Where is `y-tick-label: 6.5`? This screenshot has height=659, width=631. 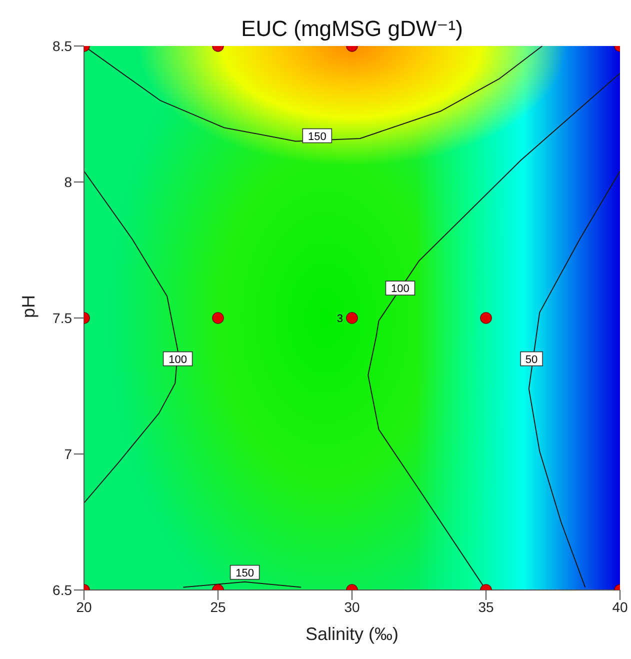
y-tick-label: 6.5 is located at coordinates (62, 590).